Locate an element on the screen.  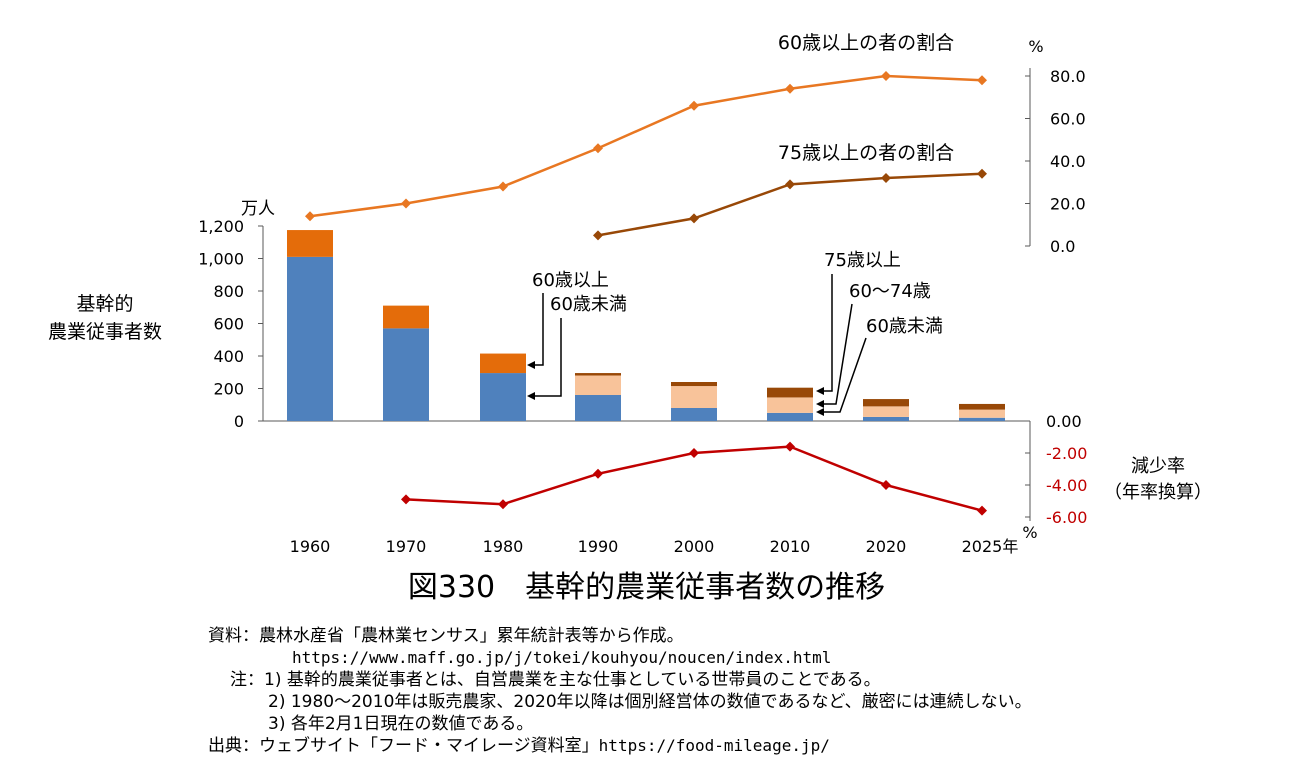
note-line-3: 3) 各年2月1日現在の数値である。 is located at coordinates (620, 724).